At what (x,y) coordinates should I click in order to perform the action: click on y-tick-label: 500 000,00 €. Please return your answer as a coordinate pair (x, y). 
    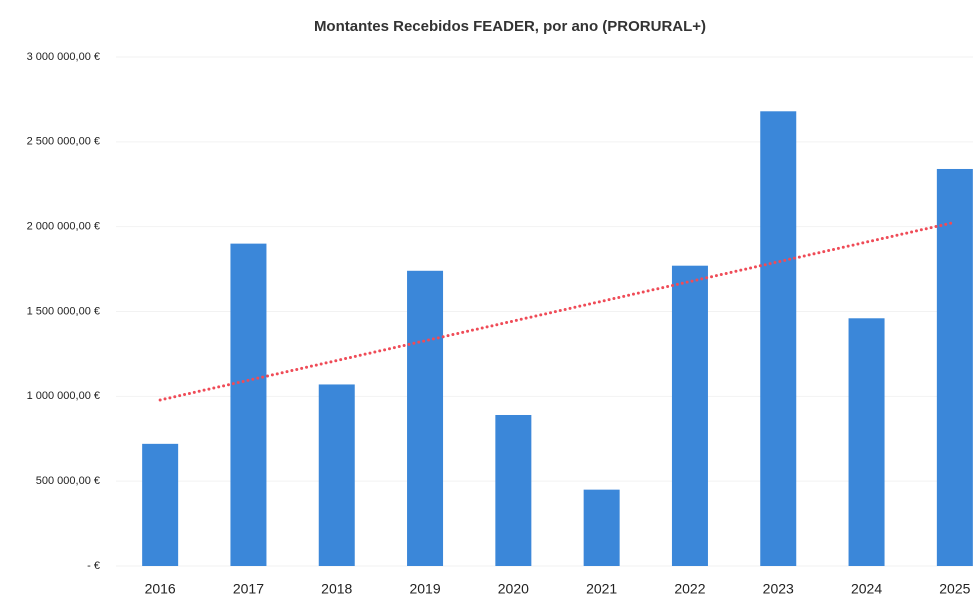
    Looking at the image, I should click on (68, 481).